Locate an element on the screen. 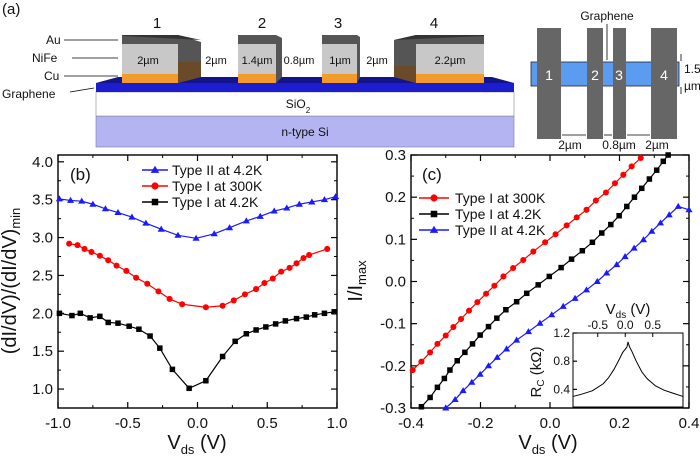  panel-a-label: (a) is located at coordinates (11, 9).